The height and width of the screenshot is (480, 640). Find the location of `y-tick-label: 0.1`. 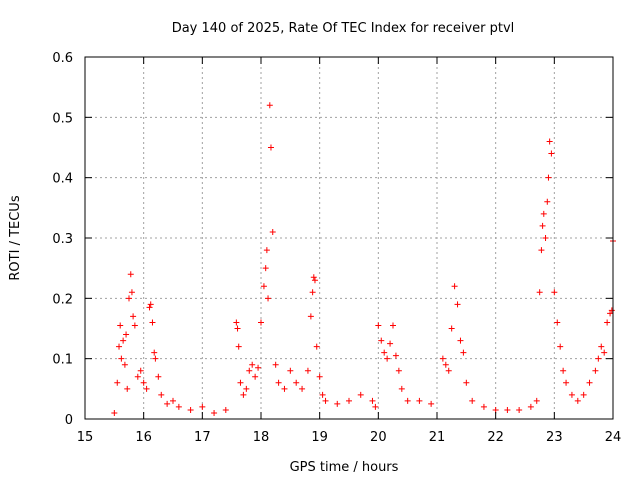

y-tick-label: 0.1 is located at coordinates (62, 360).